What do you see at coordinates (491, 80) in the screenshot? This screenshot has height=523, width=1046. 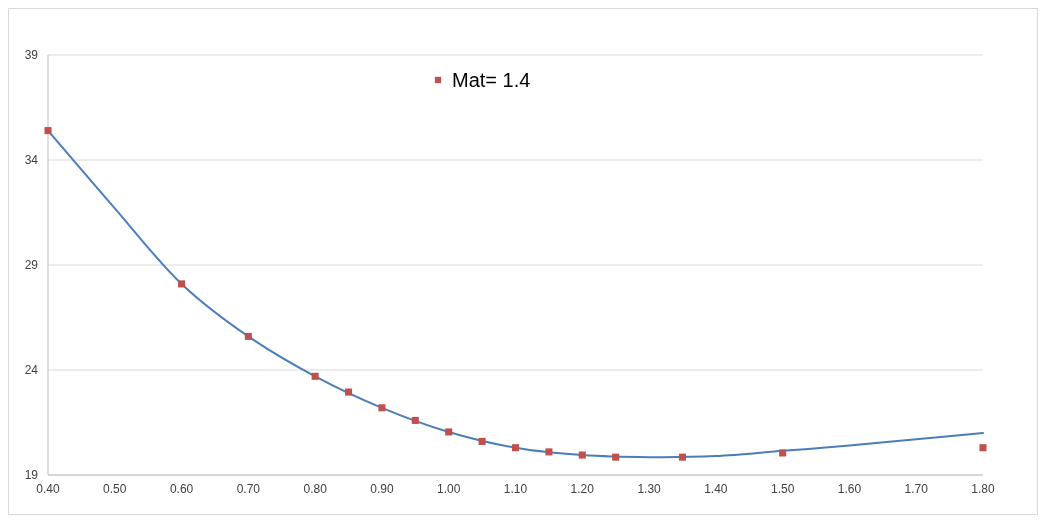 I see `legend-label: Mat= 1.4` at bounding box center [491, 80].